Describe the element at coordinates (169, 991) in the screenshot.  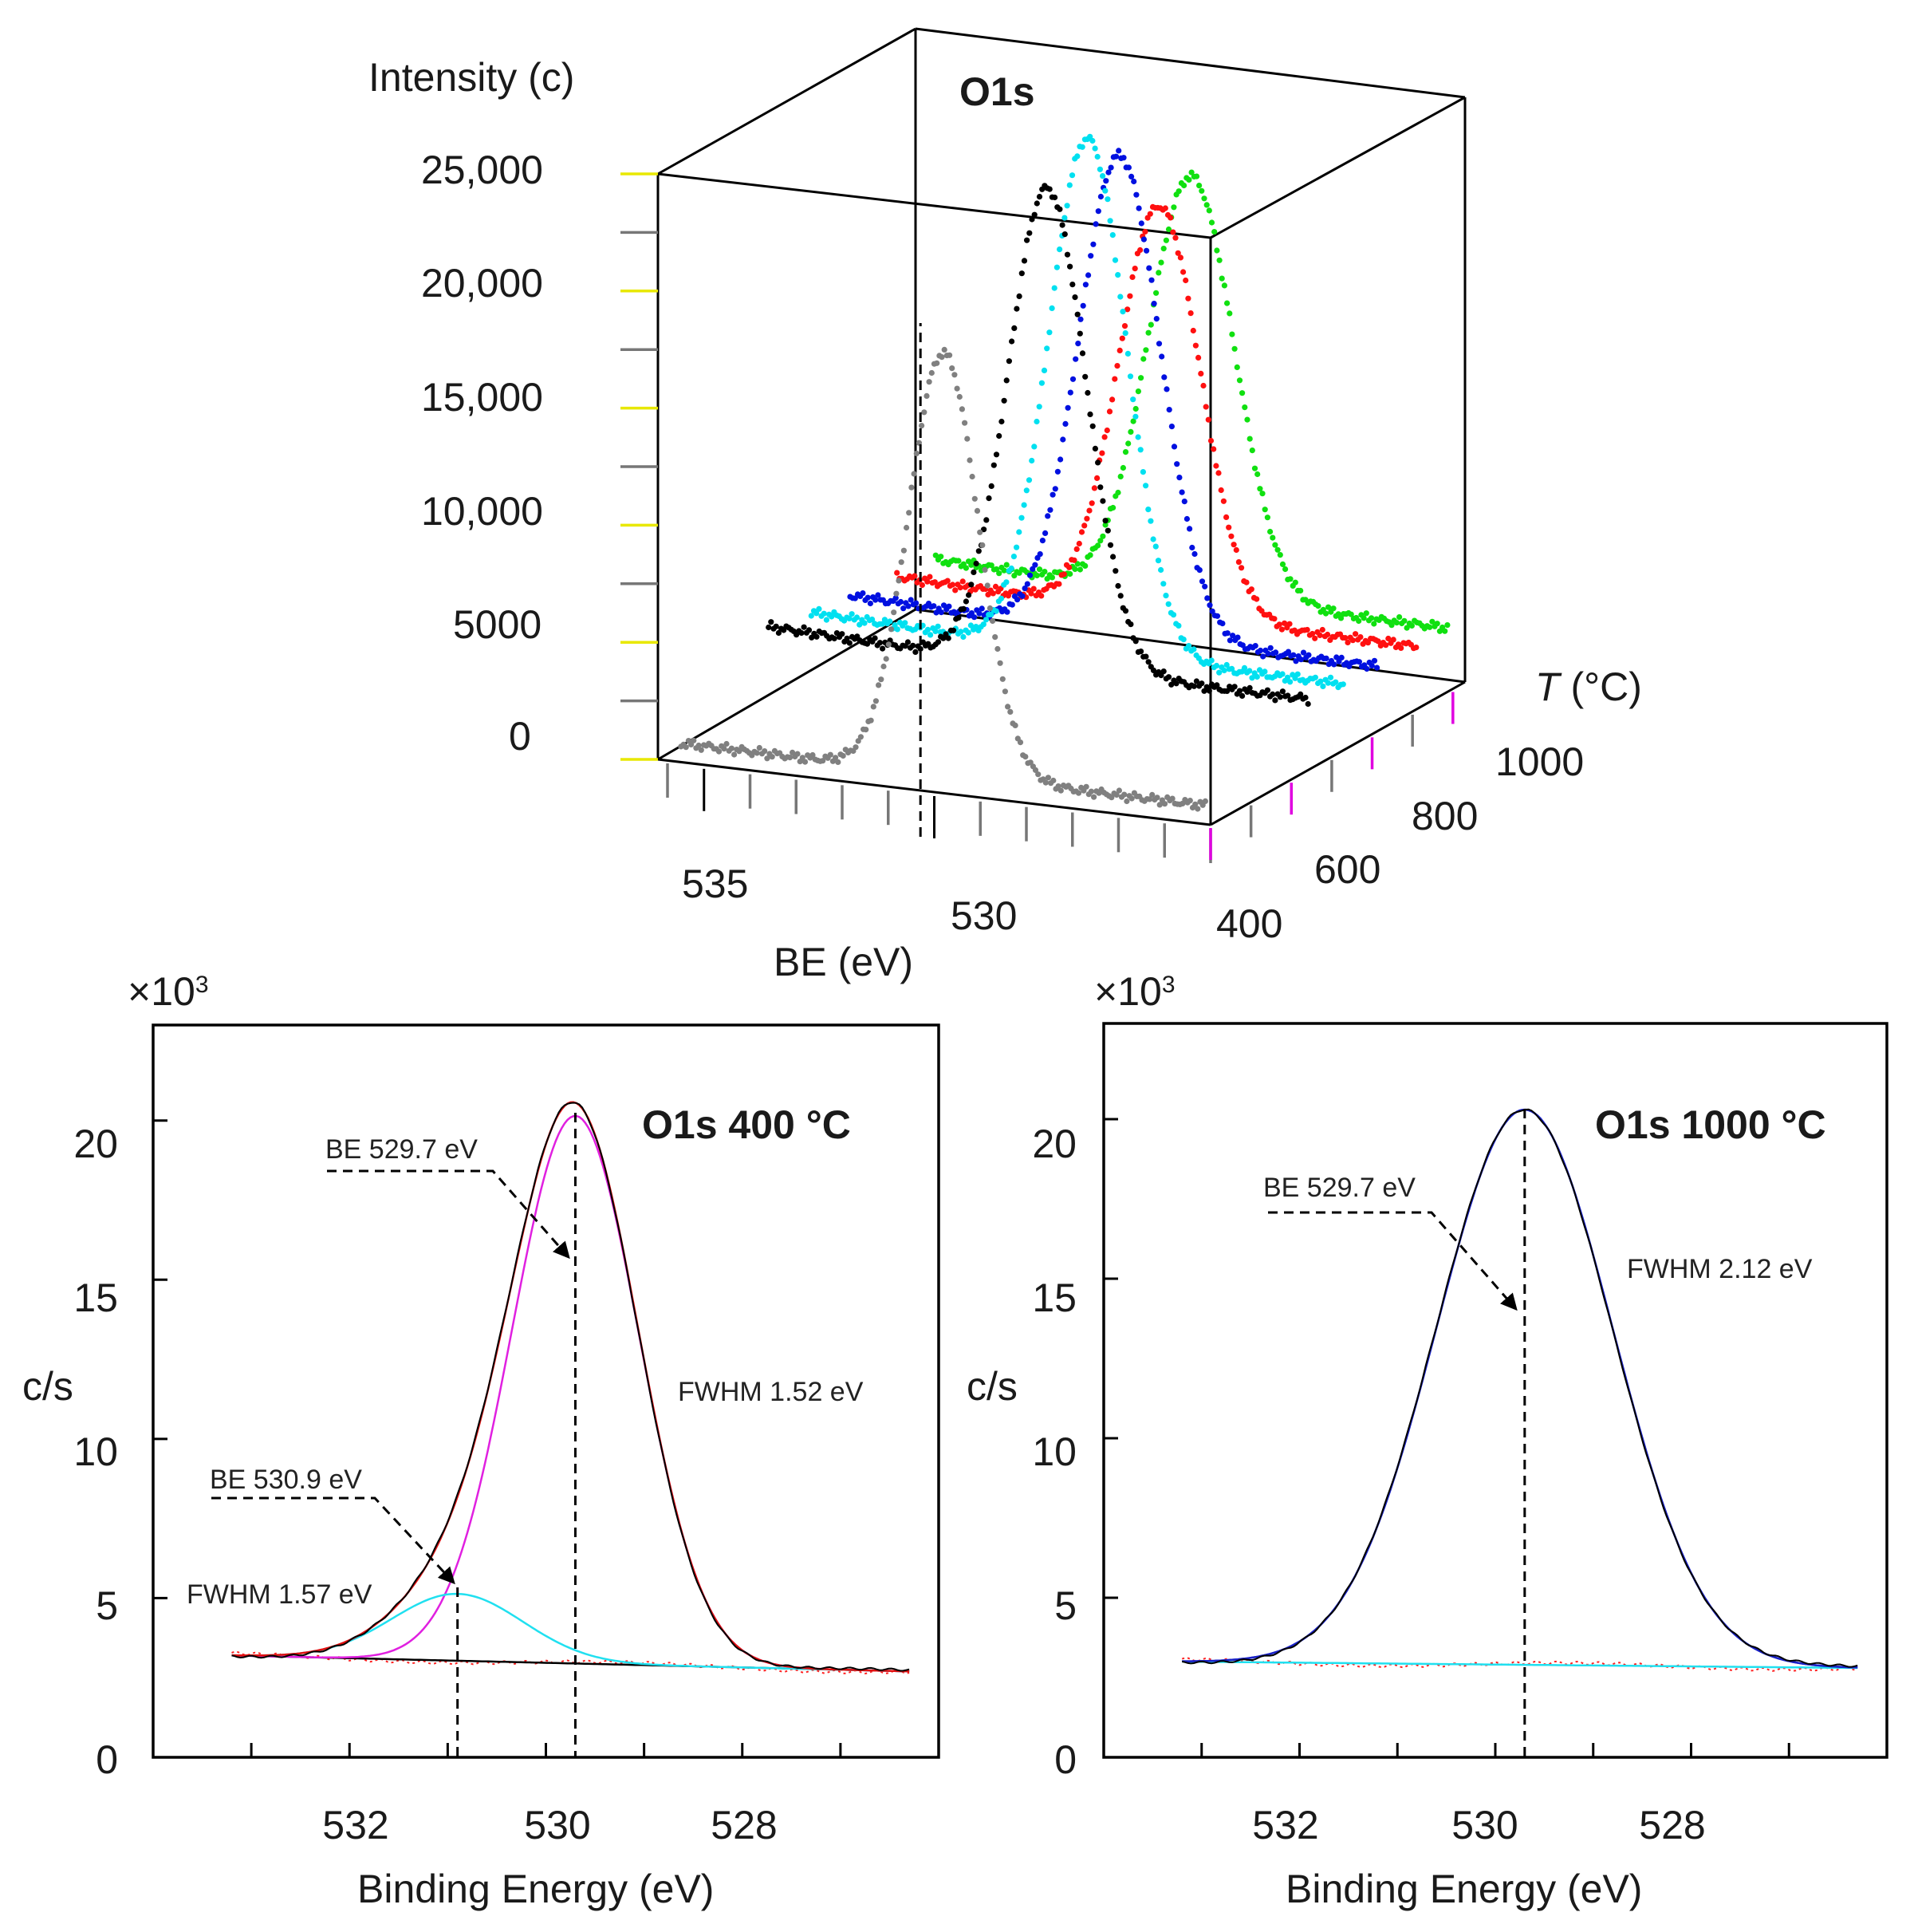
I see `y-multiplier: ×10³` at that location.